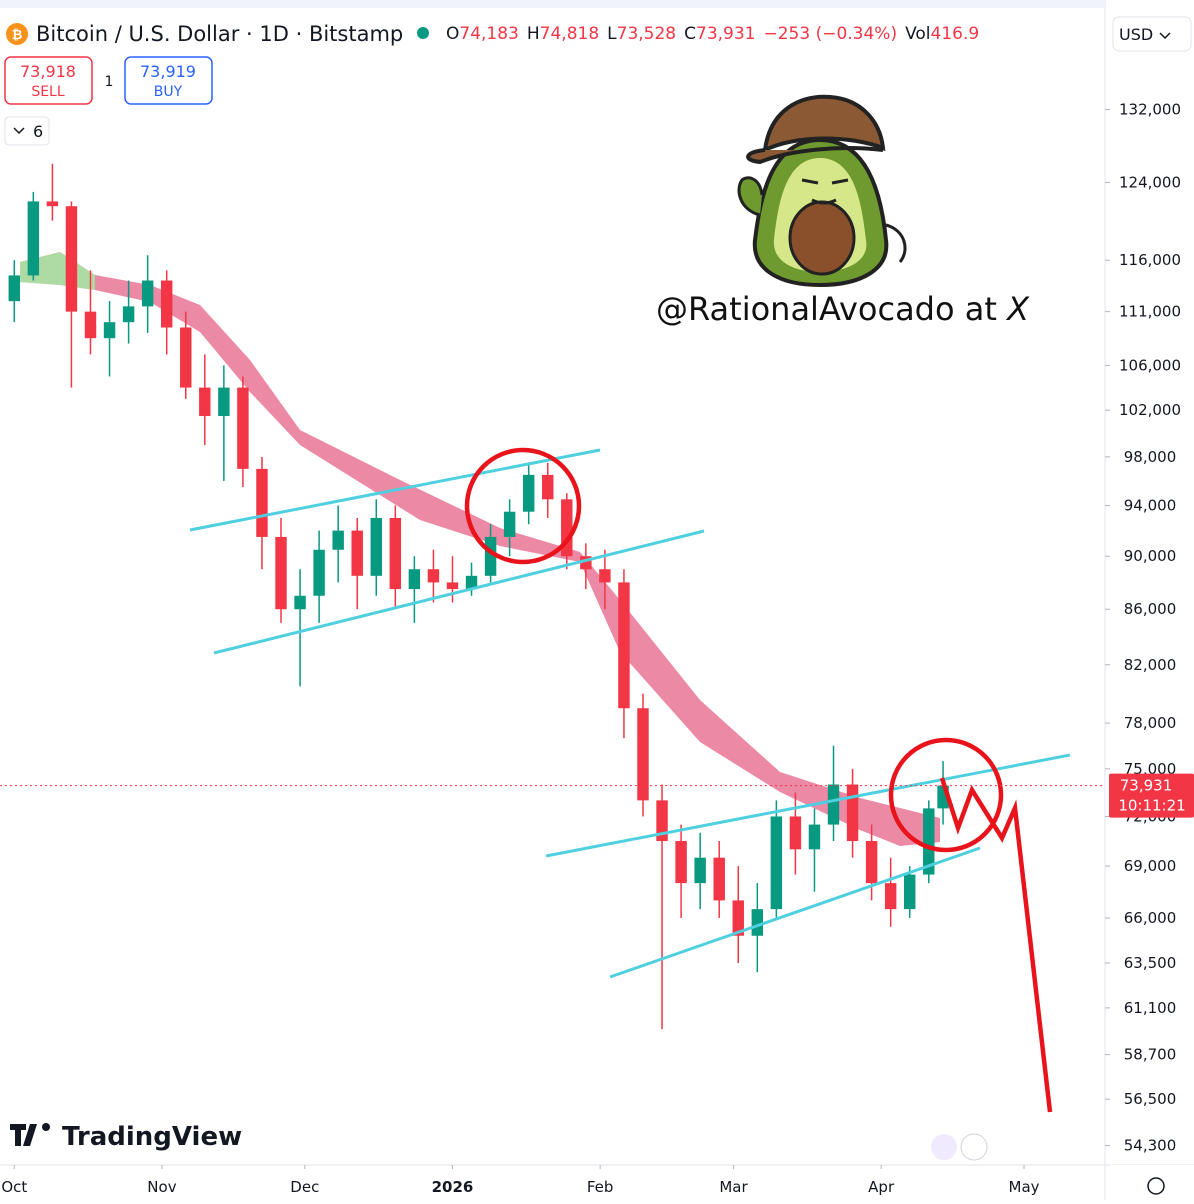  Describe the element at coordinates (597, 795) in the screenshot. I see `overlay-layer: 73,931 10:11:21` at that location.